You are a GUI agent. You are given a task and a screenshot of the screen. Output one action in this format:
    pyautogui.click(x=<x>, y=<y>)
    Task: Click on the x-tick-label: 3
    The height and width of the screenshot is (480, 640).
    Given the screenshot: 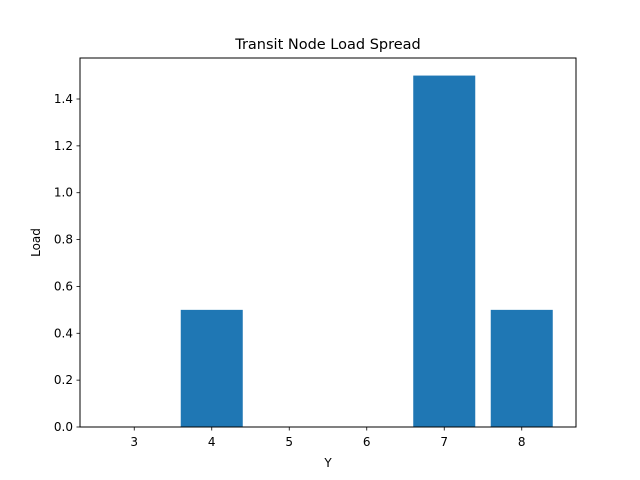 What is the action you would take?
    pyautogui.click(x=134, y=442)
    